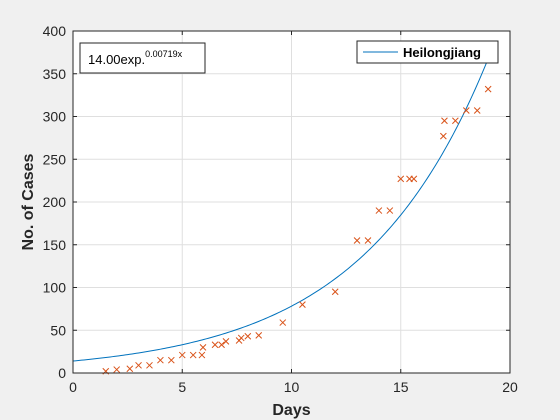  I want to click on y-tick-label: 50, so click(58, 330).